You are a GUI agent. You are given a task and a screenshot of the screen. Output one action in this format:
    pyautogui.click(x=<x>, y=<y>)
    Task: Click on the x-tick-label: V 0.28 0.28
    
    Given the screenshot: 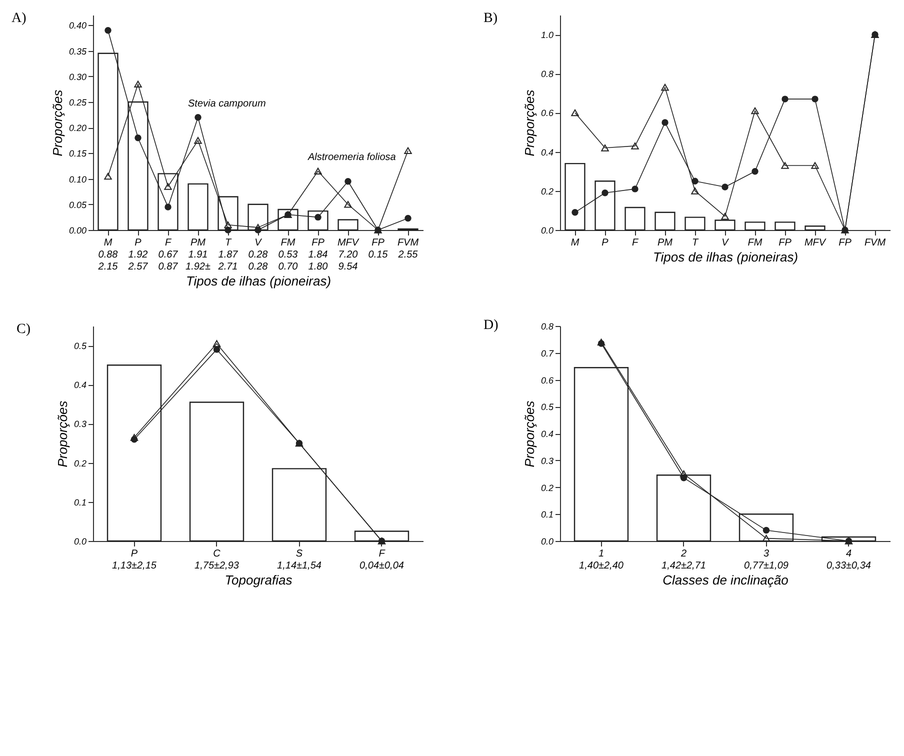 What is the action you would take?
    pyautogui.click(x=258, y=255)
    